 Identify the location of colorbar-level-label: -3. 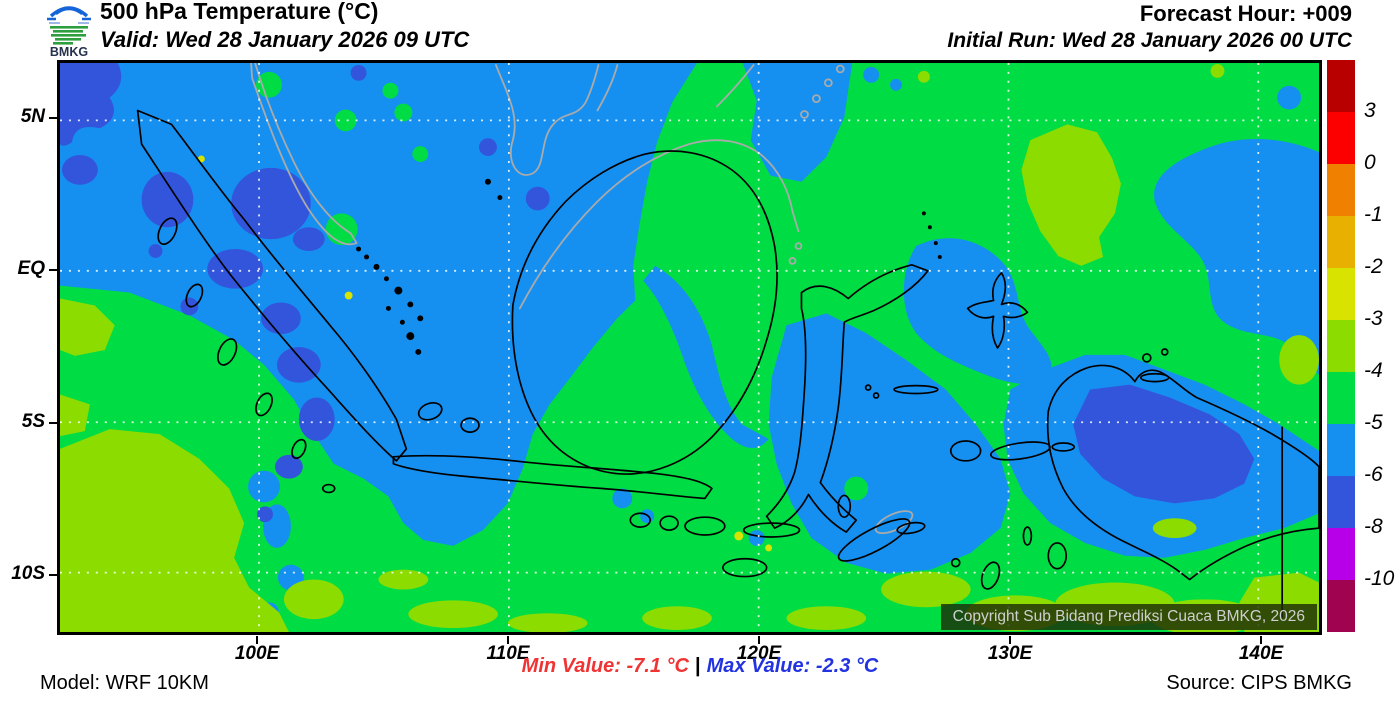
(1373, 318).